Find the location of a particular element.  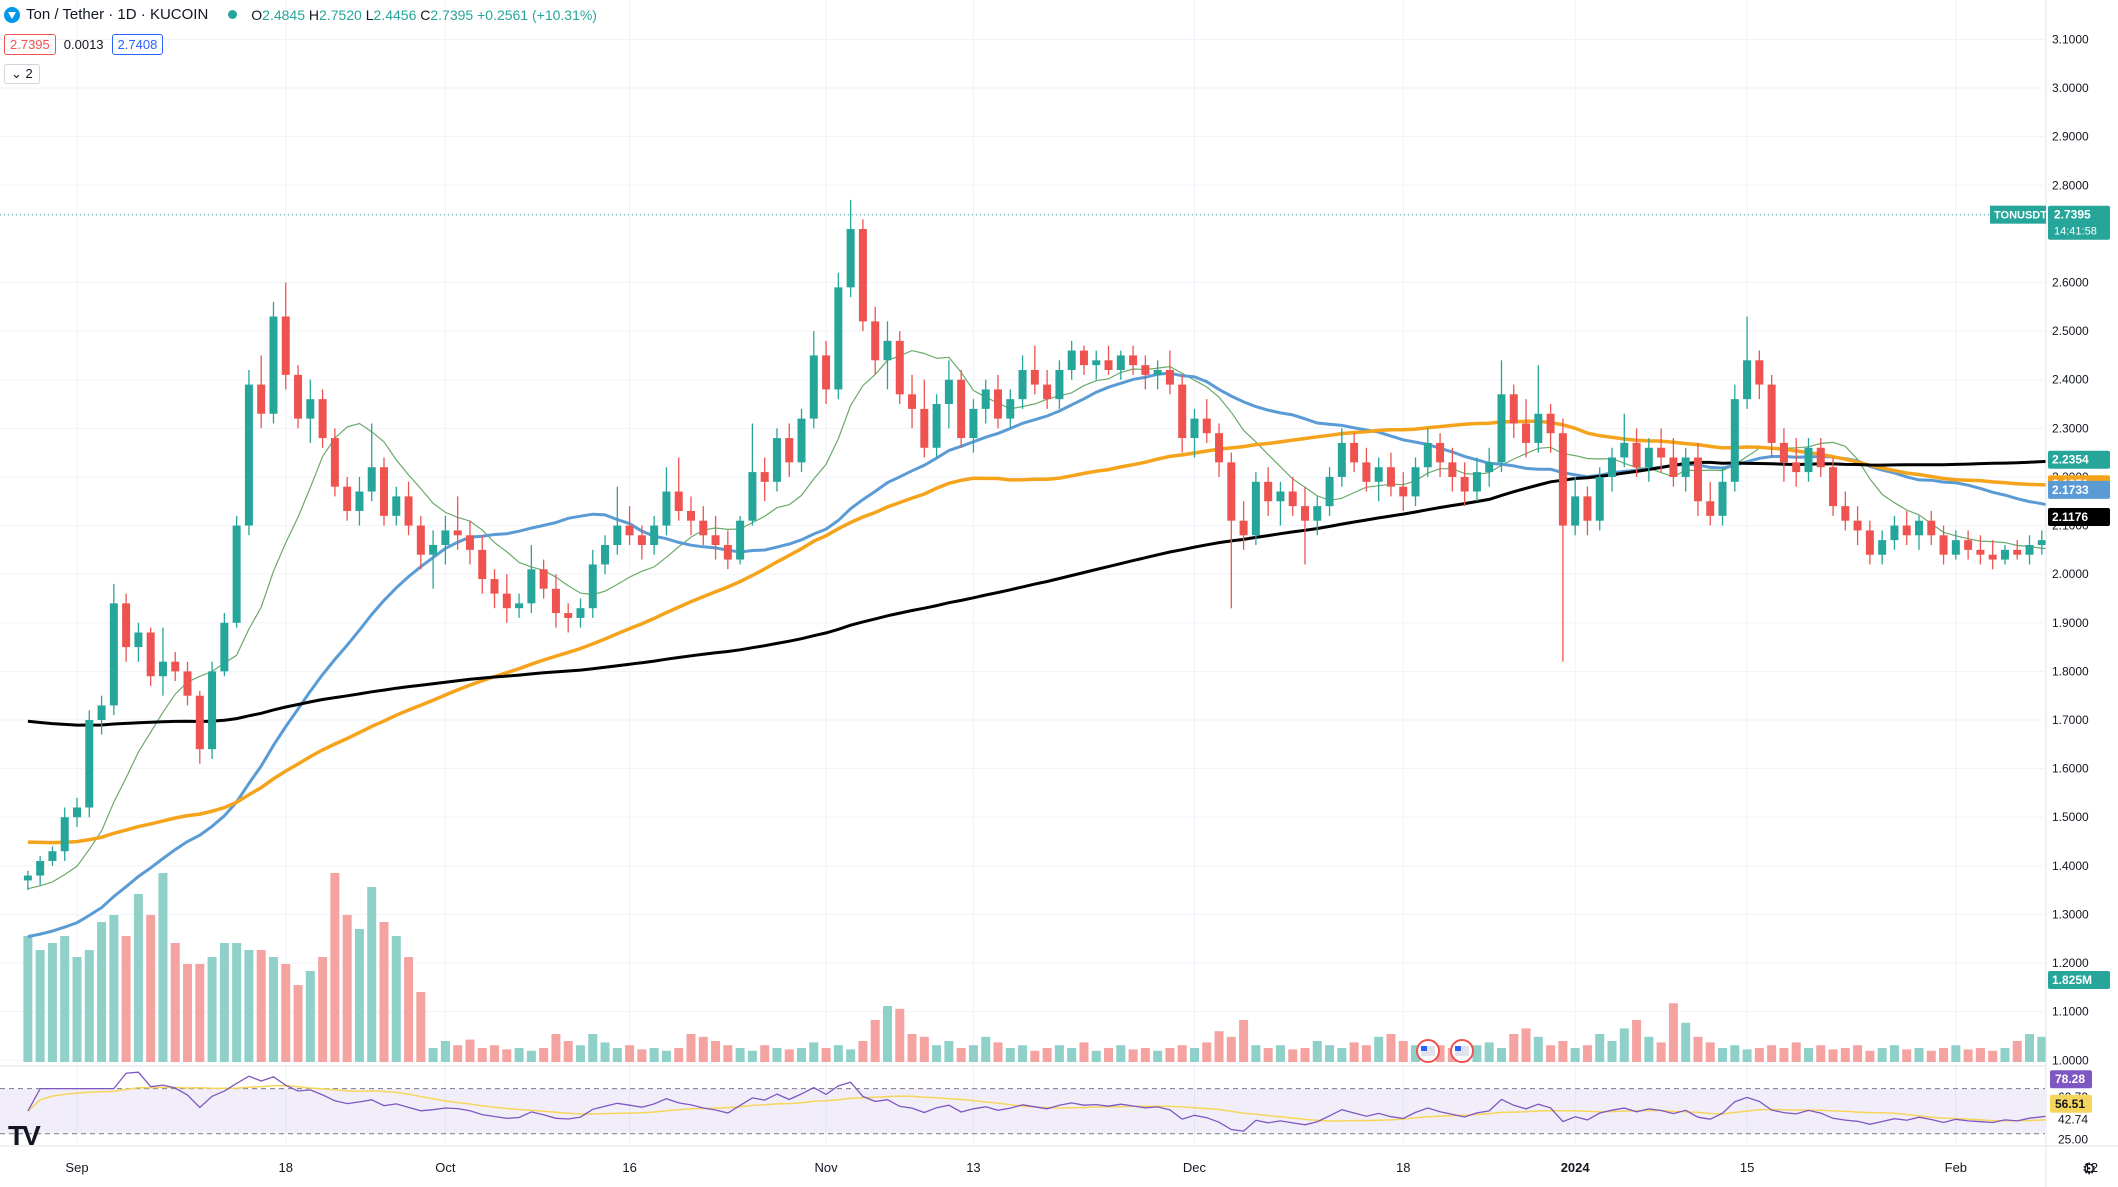

indicators-toggle: ⌄ 2 is located at coordinates (22, 74).